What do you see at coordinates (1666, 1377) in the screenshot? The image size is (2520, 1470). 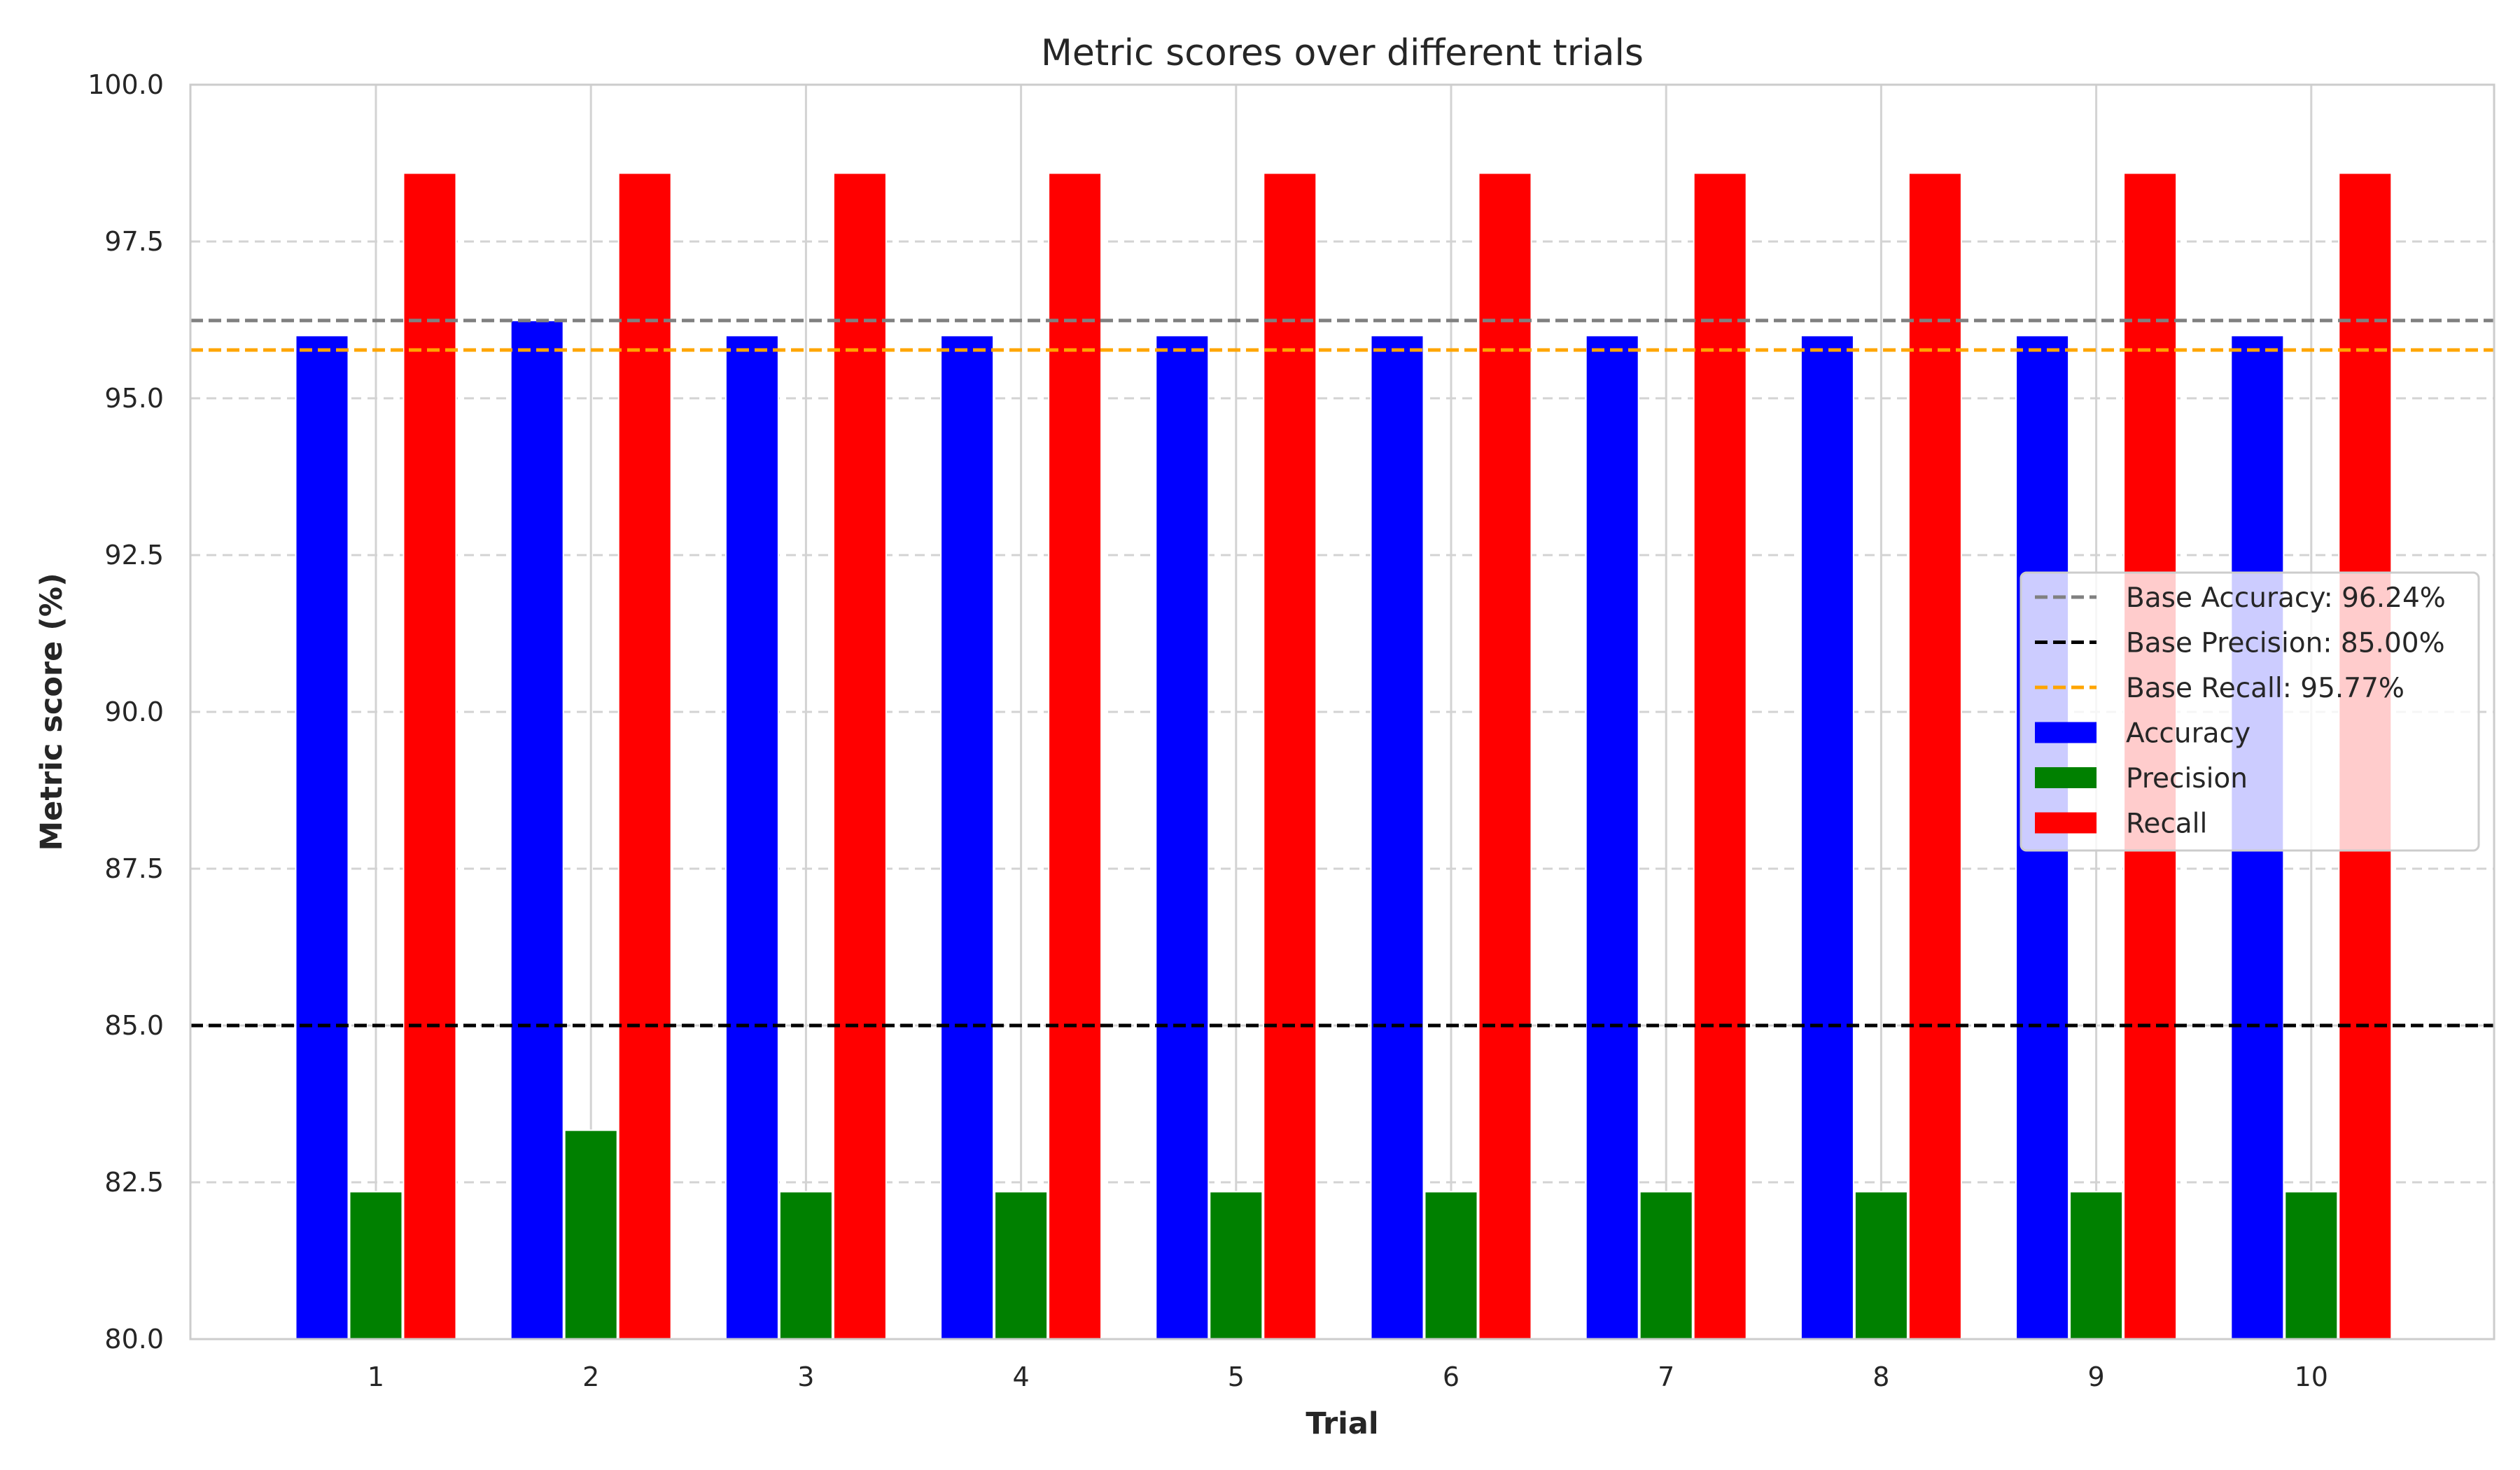 I see `x-tick-label: 7` at bounding box center [1666, 1377].